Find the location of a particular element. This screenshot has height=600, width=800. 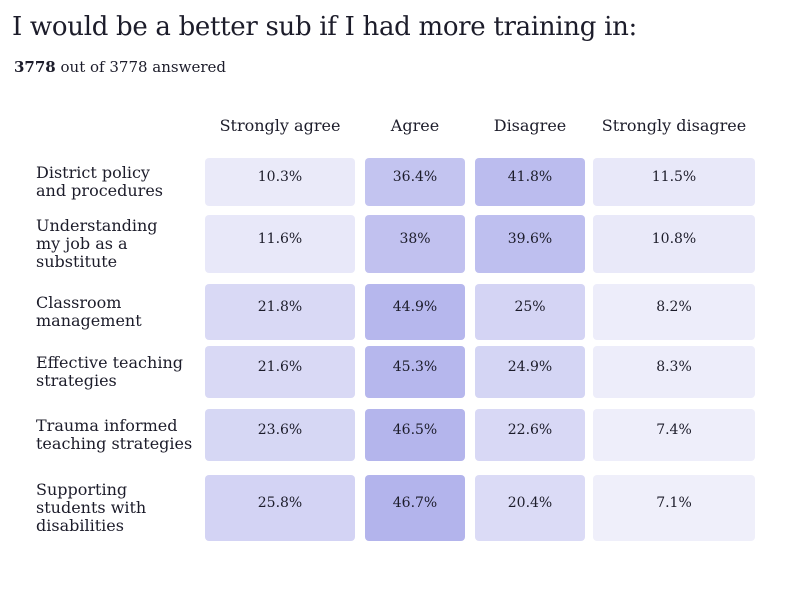

column-header: Disagree is located at coordinates (530, 125).